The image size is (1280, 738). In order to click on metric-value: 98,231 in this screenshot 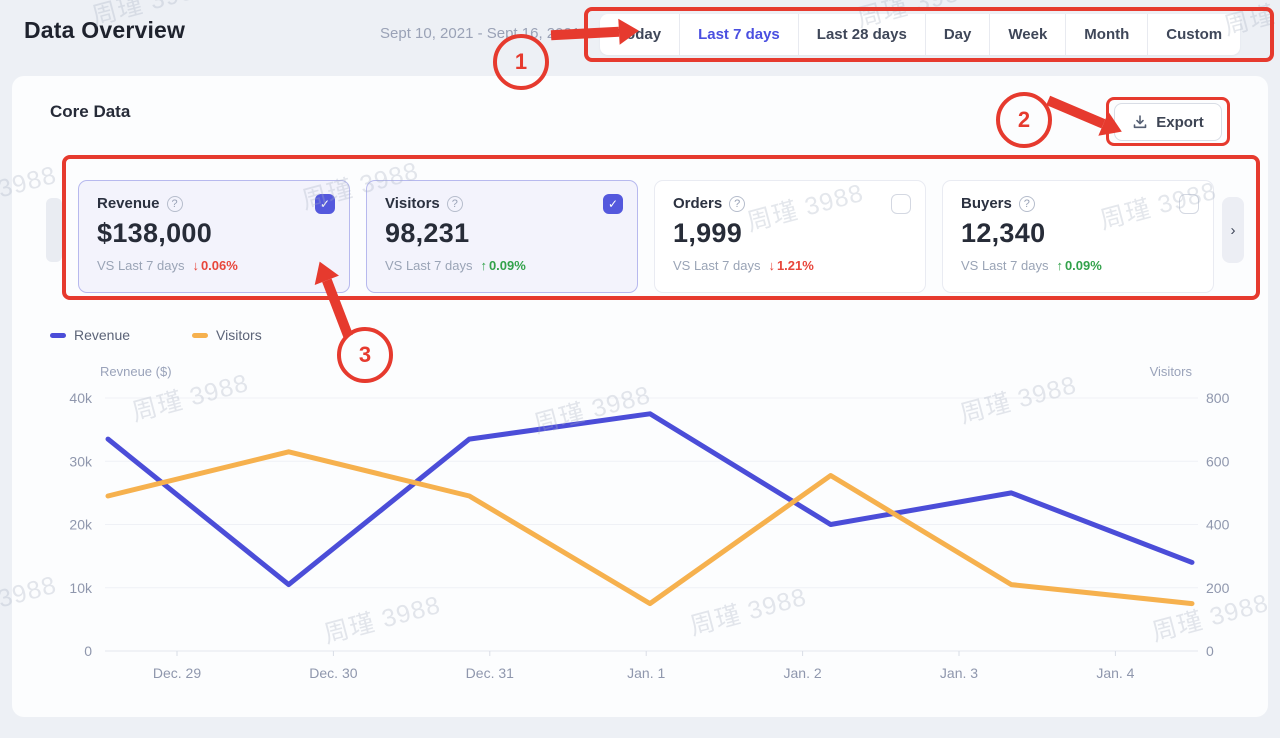, I will do `click(427, 233)`.